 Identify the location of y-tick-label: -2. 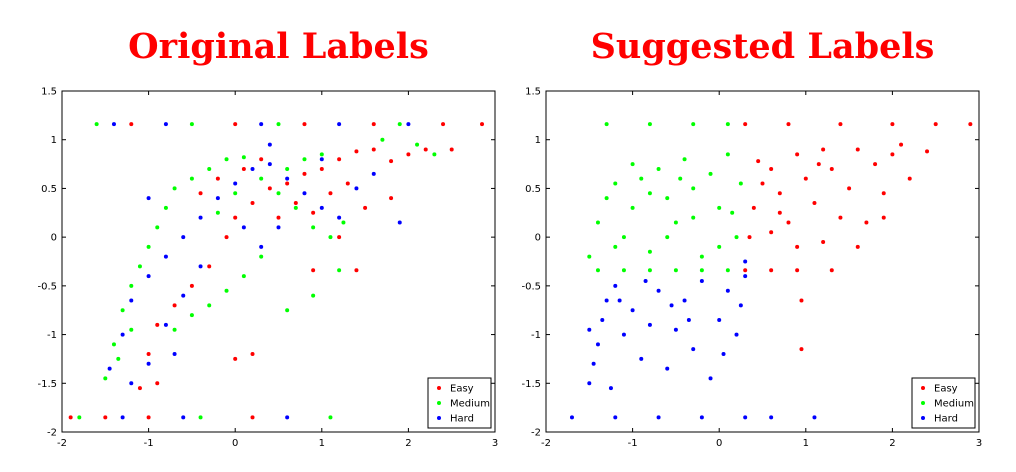
(536, 433).